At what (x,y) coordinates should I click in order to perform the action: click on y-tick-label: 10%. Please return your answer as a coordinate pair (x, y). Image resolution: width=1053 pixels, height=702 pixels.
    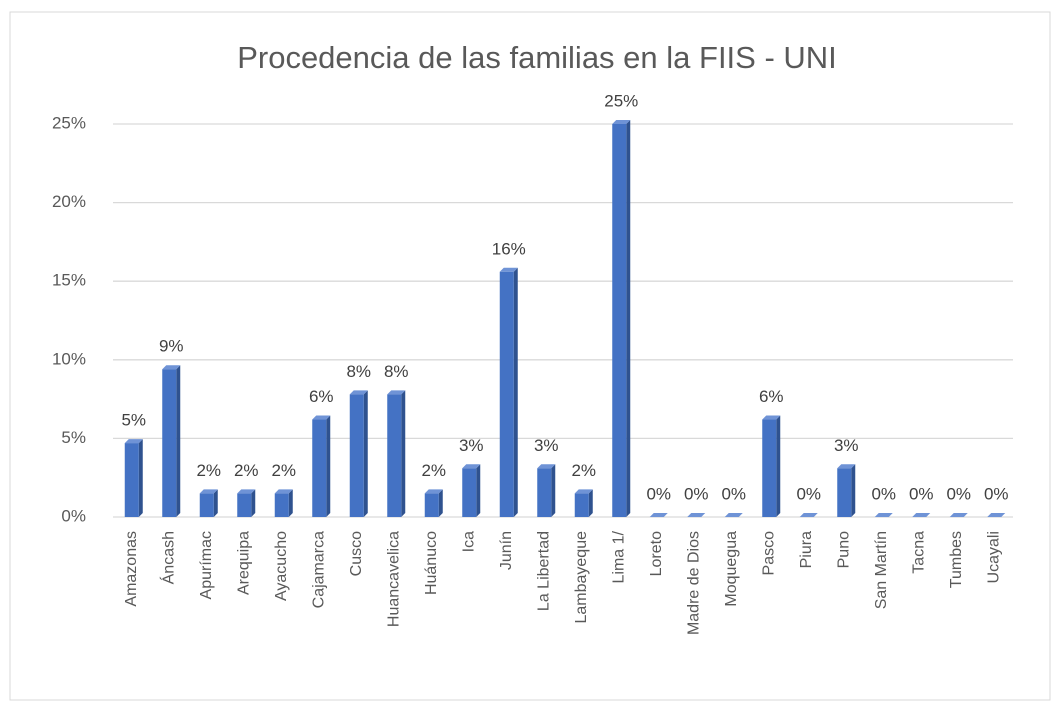
    Looking at the image, I should click on (69, 358).